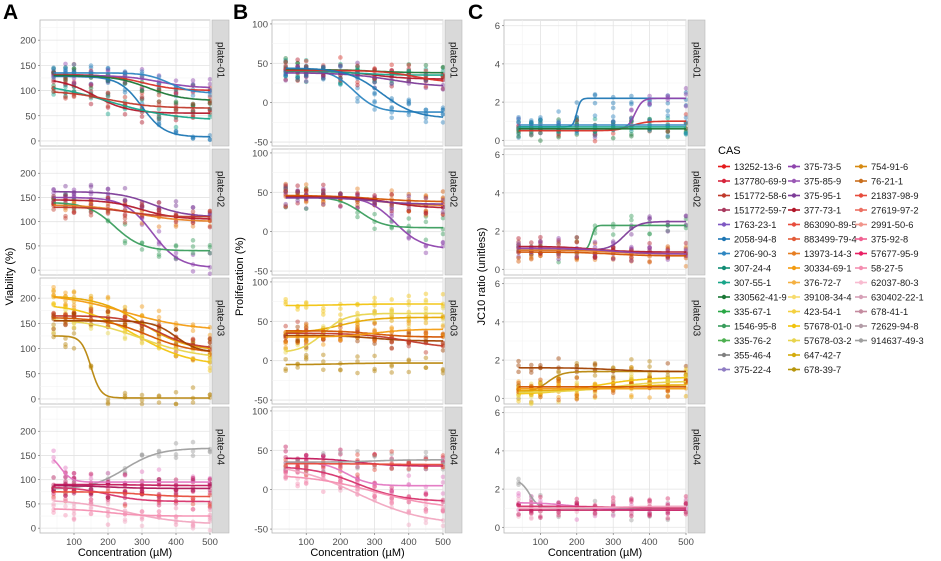 Image resolution: width=941 pixels, height=561 pixels. Describe the element at coordinates (747, 254) in the screenshot. I see `legend-item: 2706-90-3` at that location.